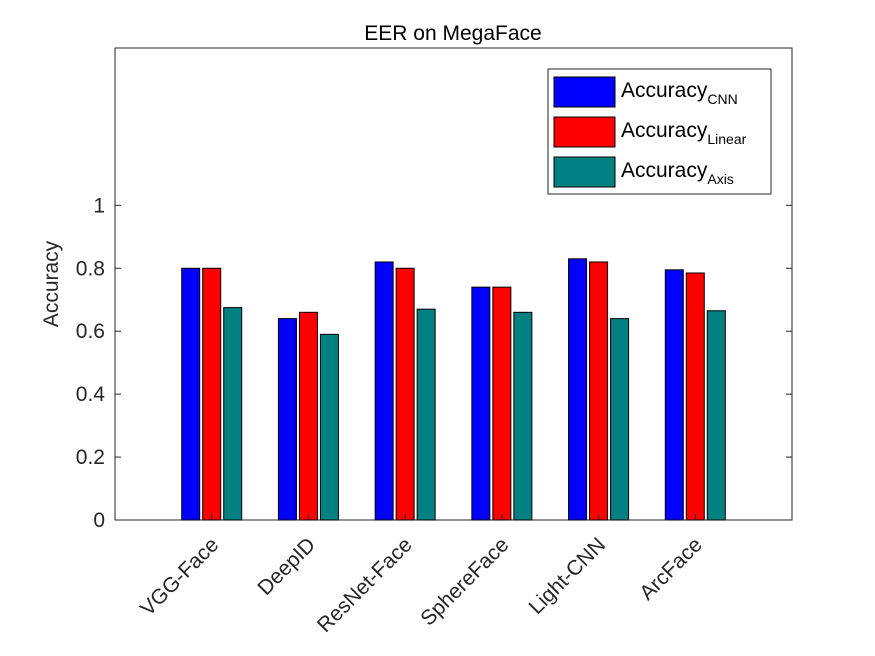 The image size is (875, 656). I want to click on x-tick-label: SphereFace, so click(464, 581).